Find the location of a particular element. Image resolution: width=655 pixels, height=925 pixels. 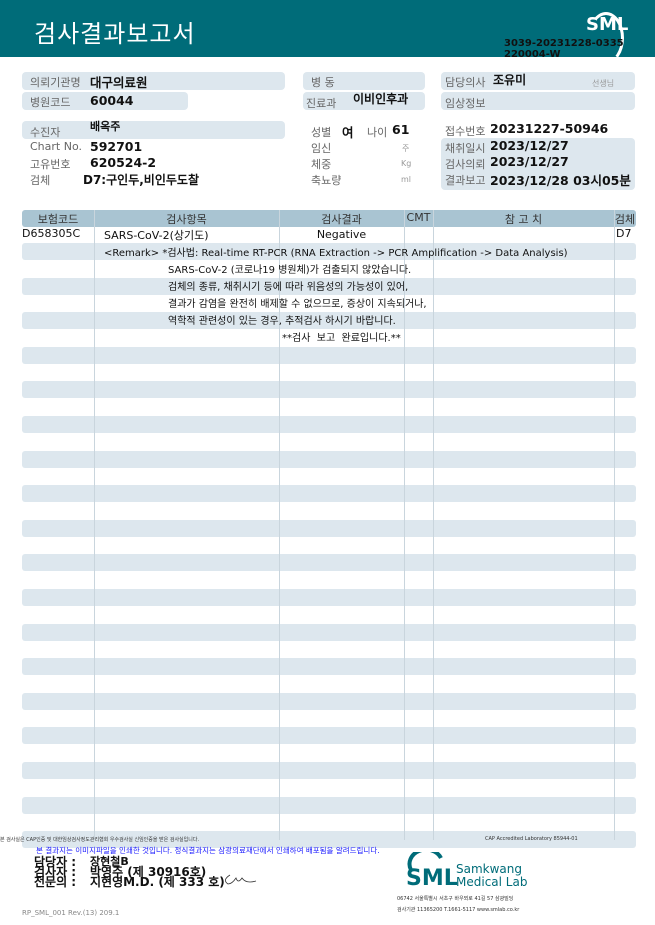

ward-box is located at coordinates (364, 81).